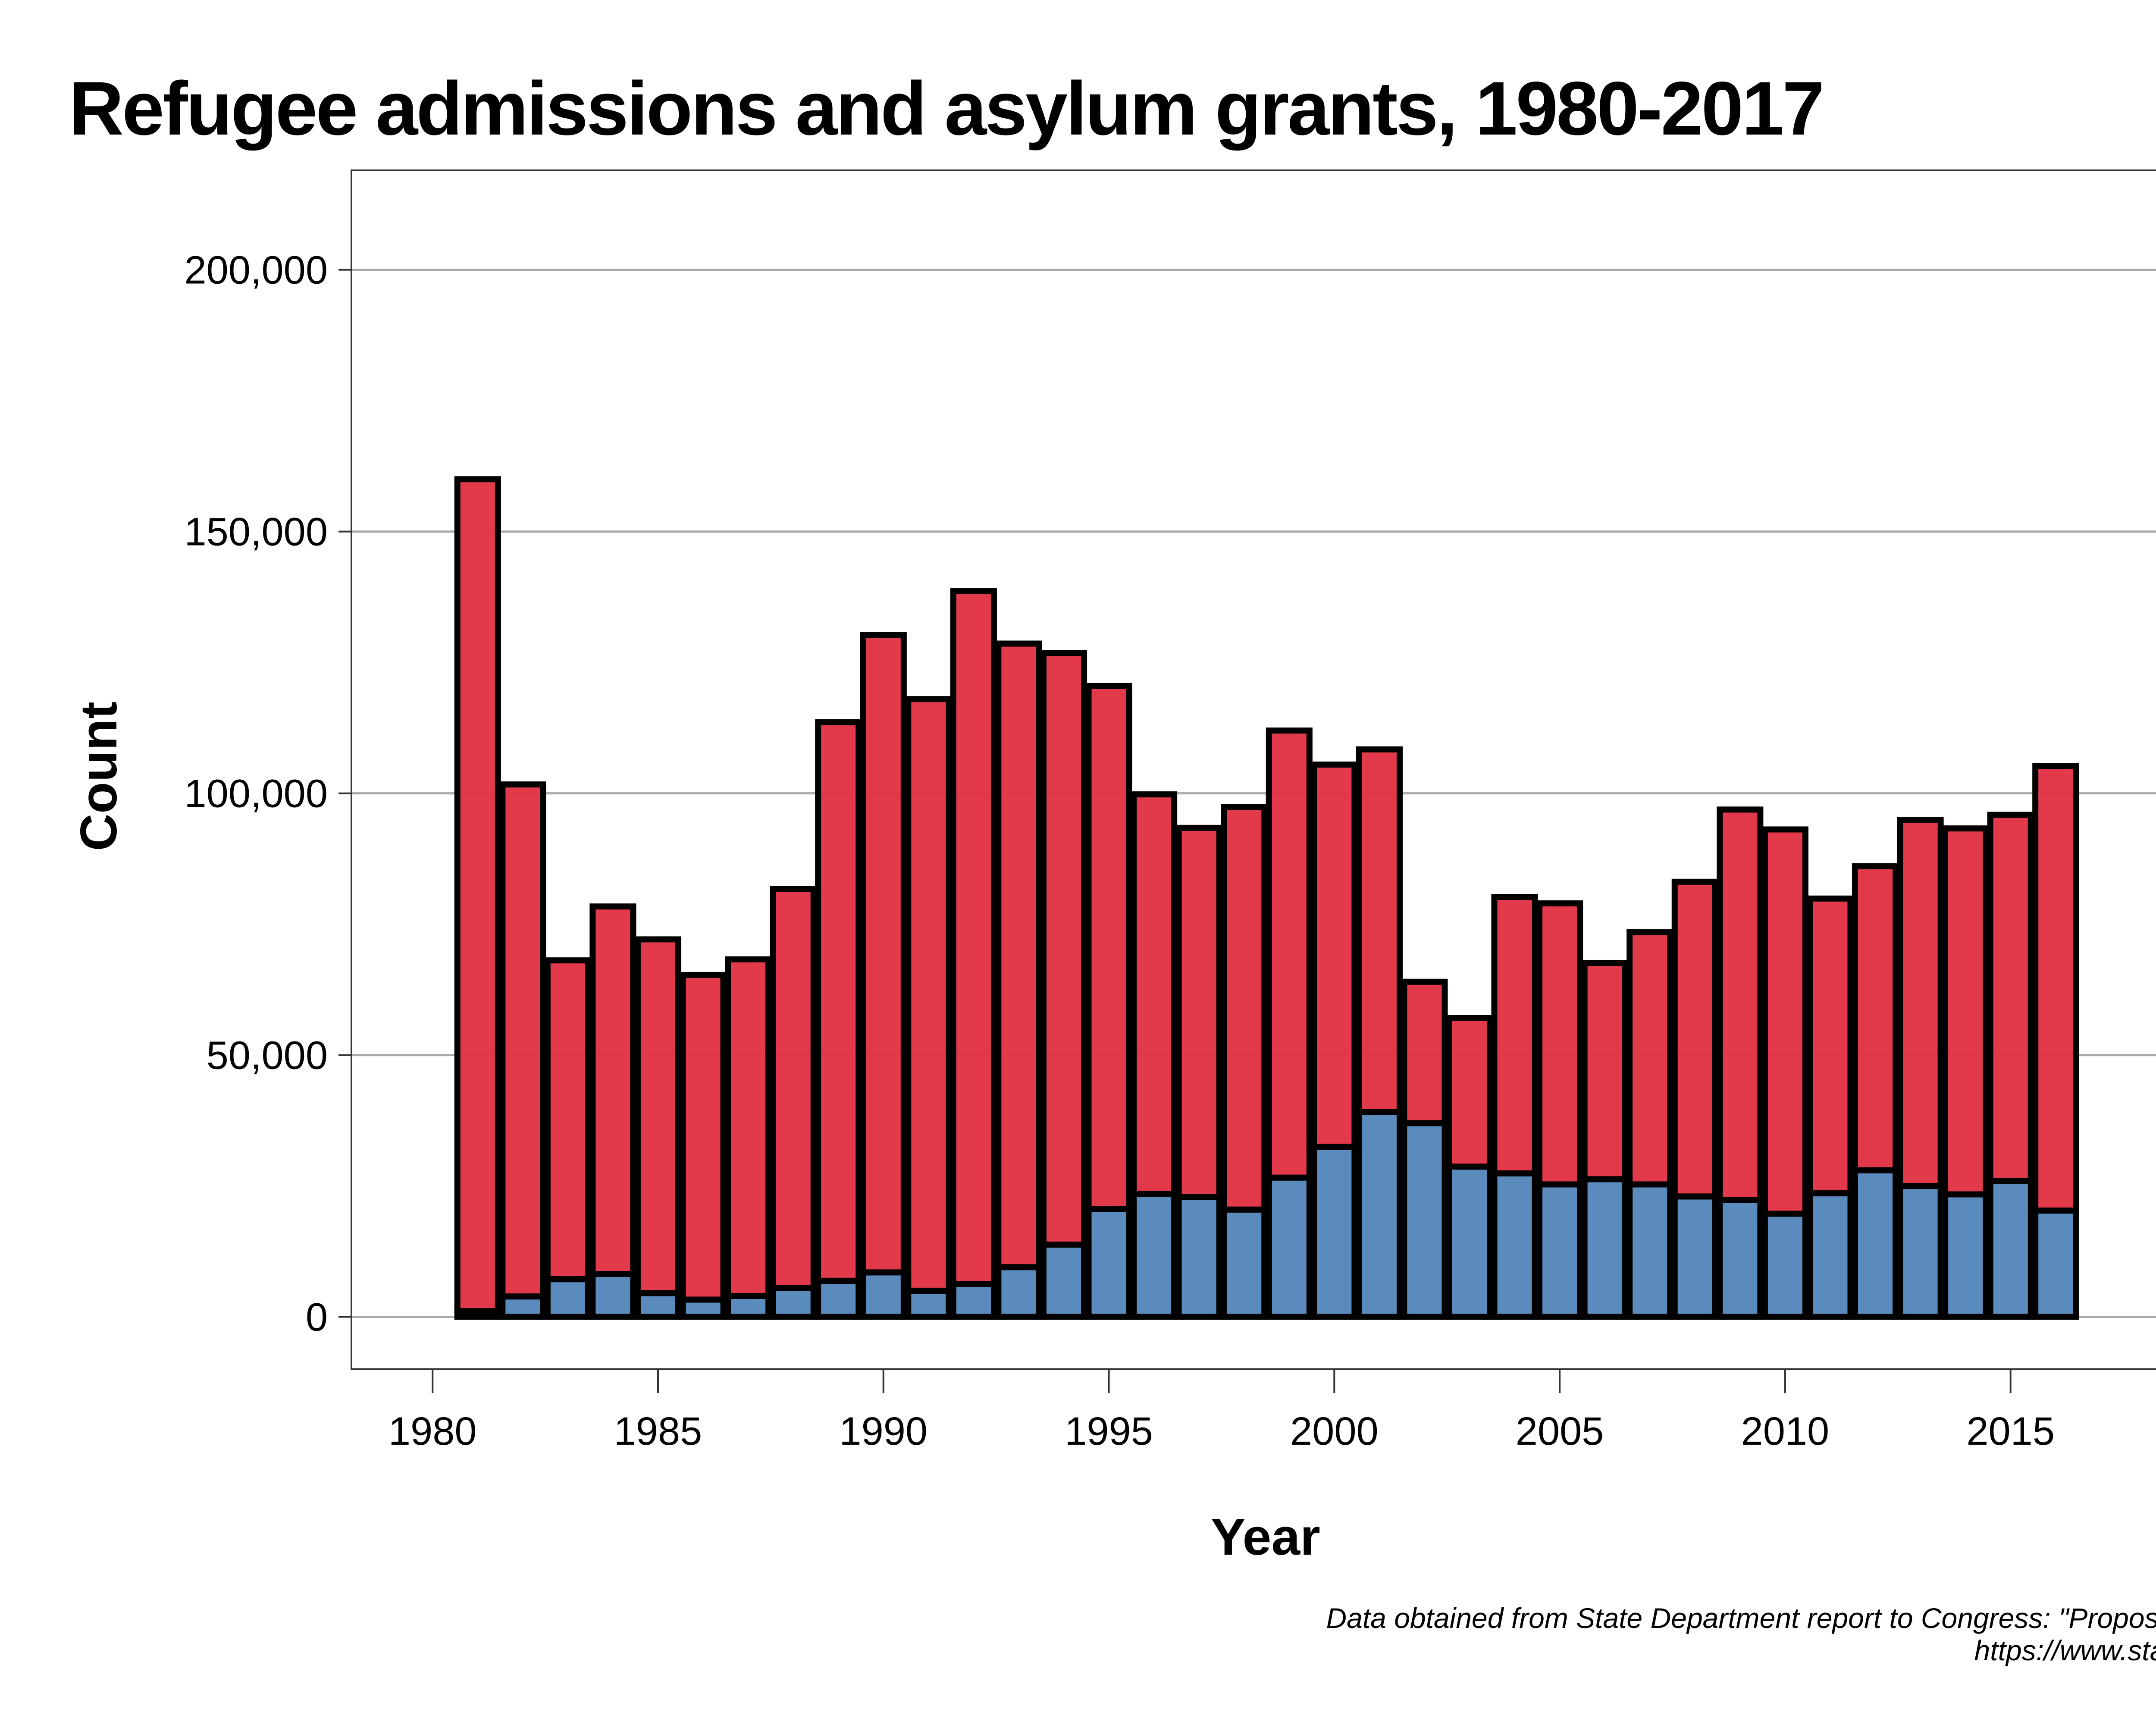 This screenshot has width=2156, height=1725. Describe the element at coordinates (1784, 1265) in the screenshot. I see `bar-asylum-grants-2010` at that location.